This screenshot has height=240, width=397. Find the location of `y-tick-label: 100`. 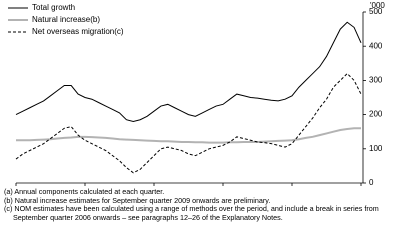

y-tick-label: 100 is located at coordinates (376, 148).